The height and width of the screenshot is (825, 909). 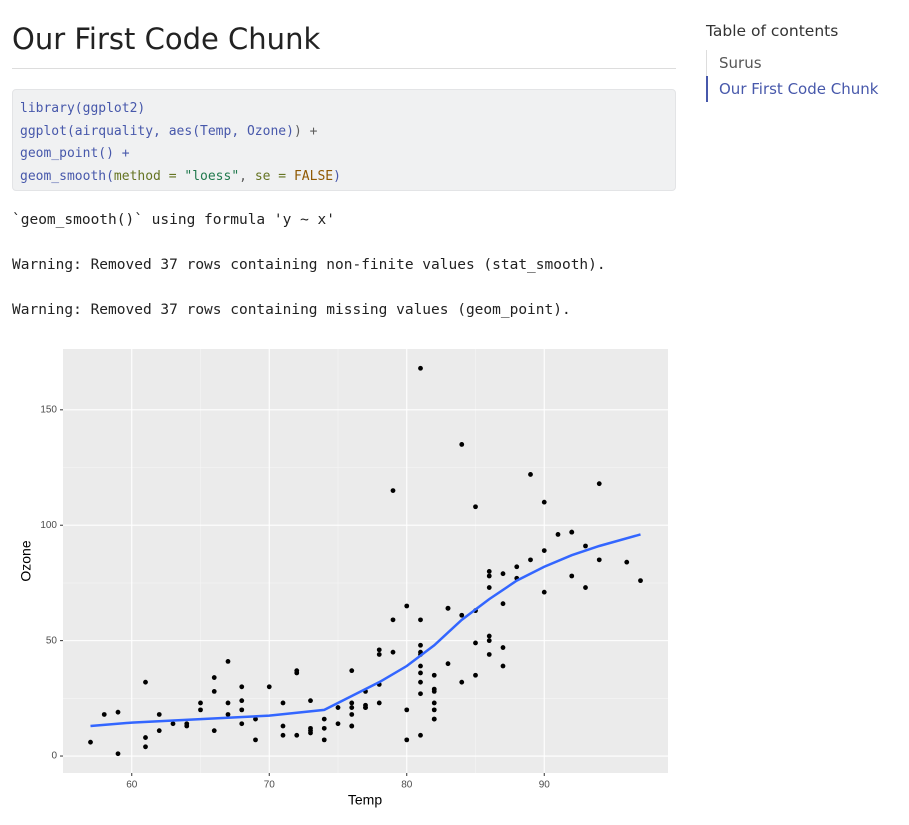 What do you see at coordinates (26, 560) in the screenshot?
I see `y-axis-label: Ozone` at bounding box center [26, 560].